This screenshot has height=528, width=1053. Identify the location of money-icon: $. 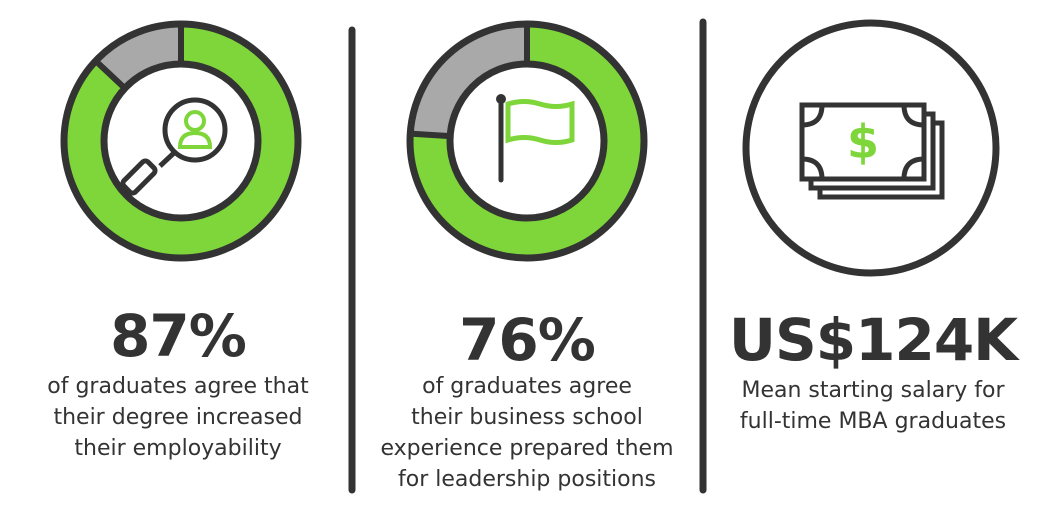
(872, 151).